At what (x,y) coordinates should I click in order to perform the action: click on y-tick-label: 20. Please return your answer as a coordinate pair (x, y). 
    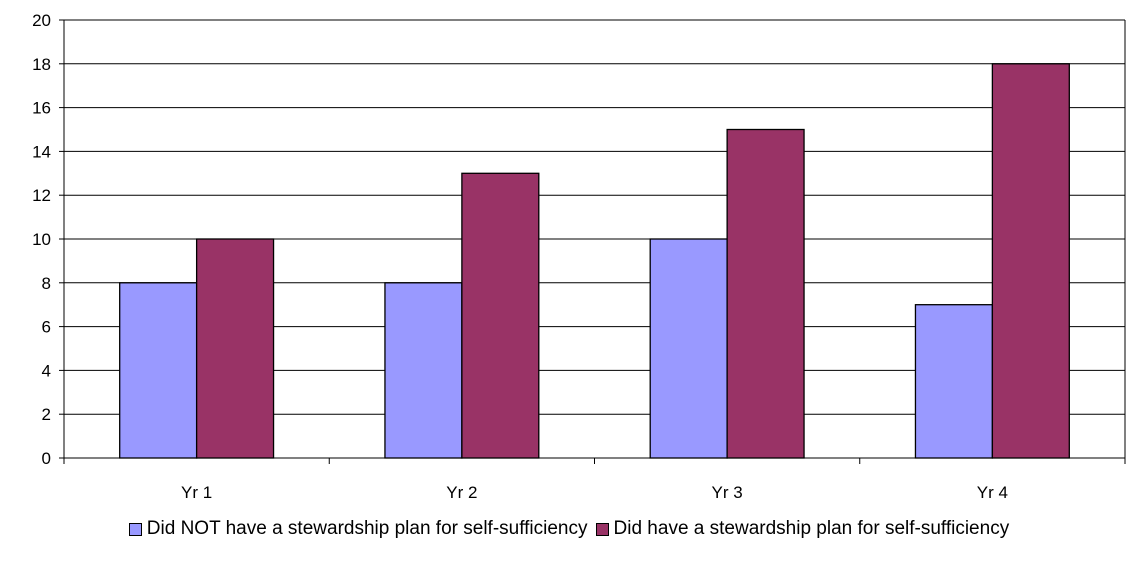
    Looking at the image, I should click on (41, 20).